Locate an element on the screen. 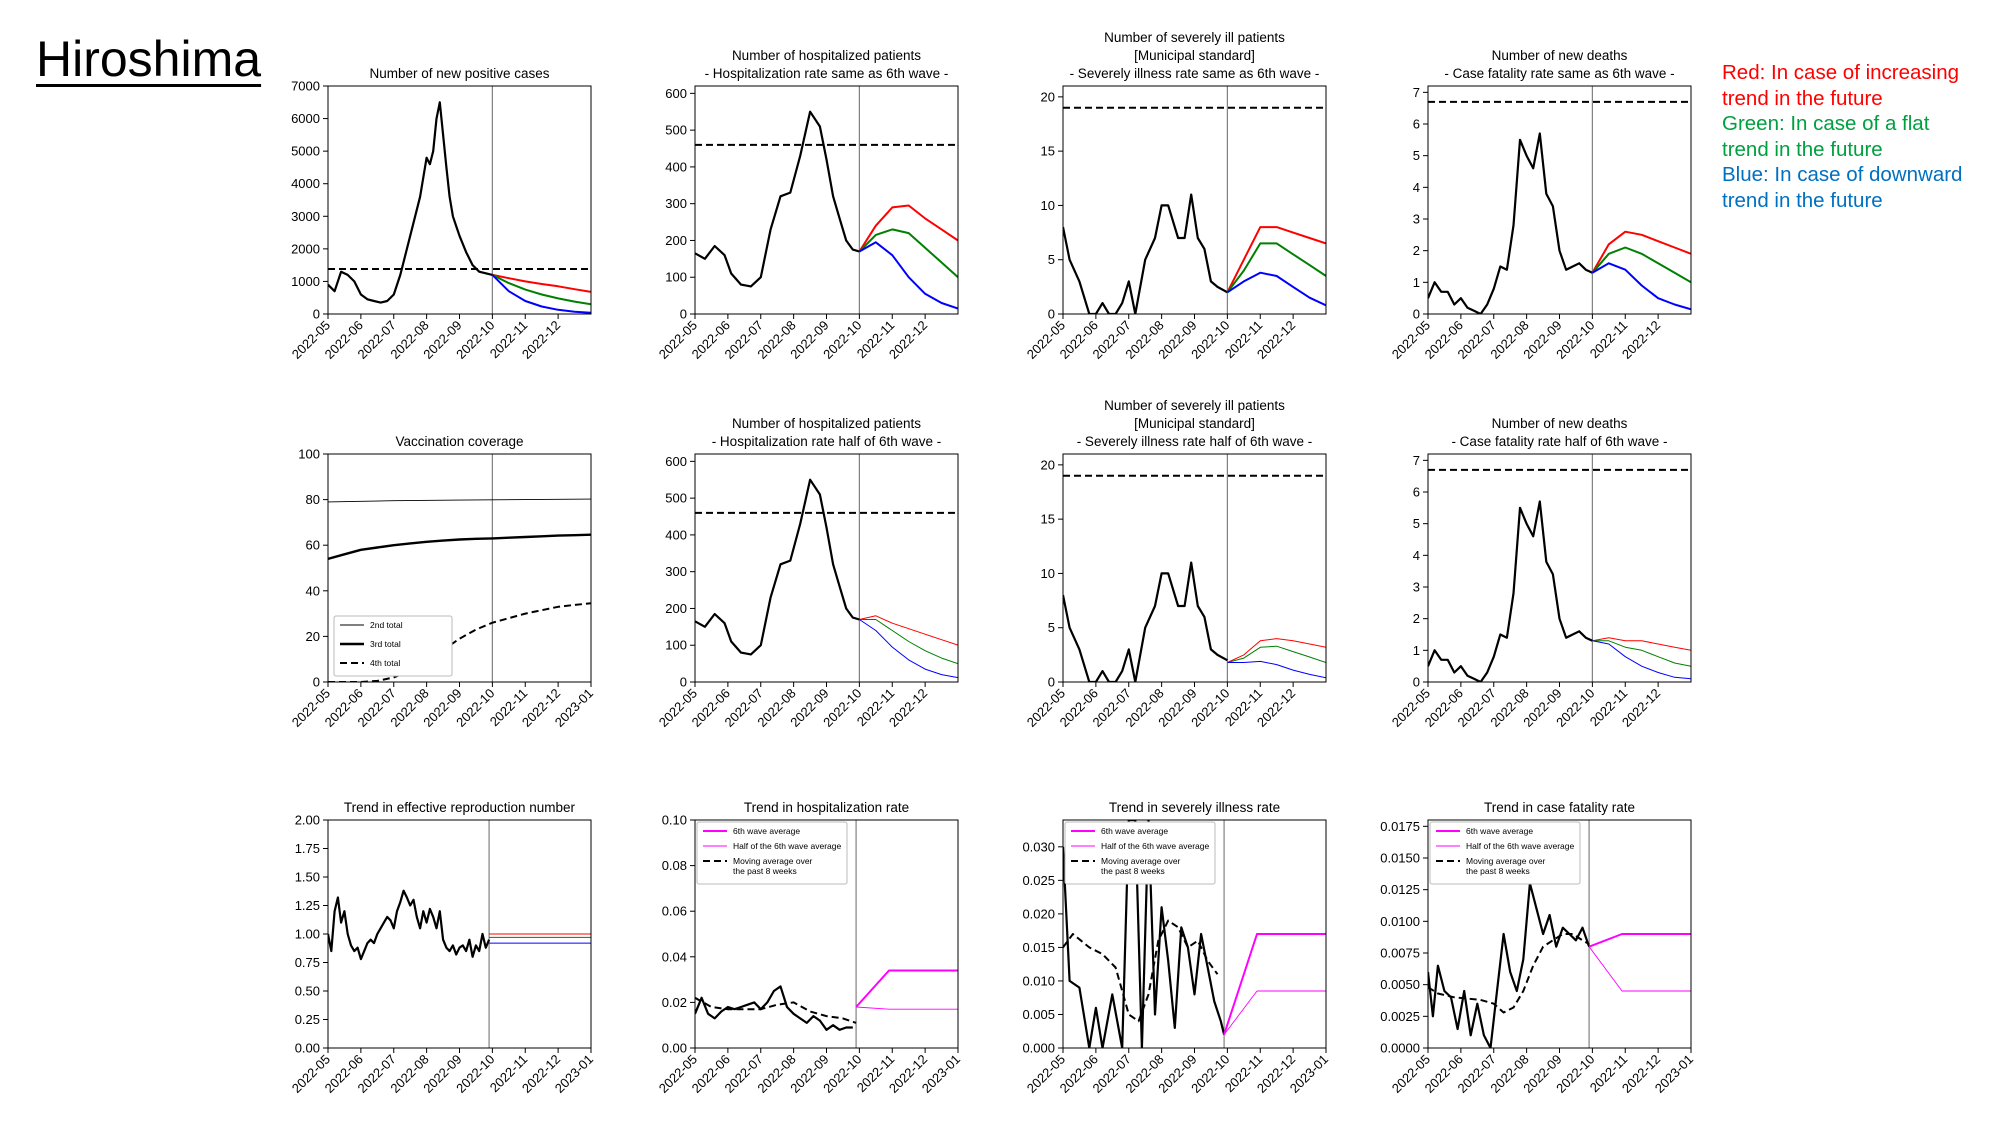  y-tick-label: 0.015 is located at coordinates (1038, 947).